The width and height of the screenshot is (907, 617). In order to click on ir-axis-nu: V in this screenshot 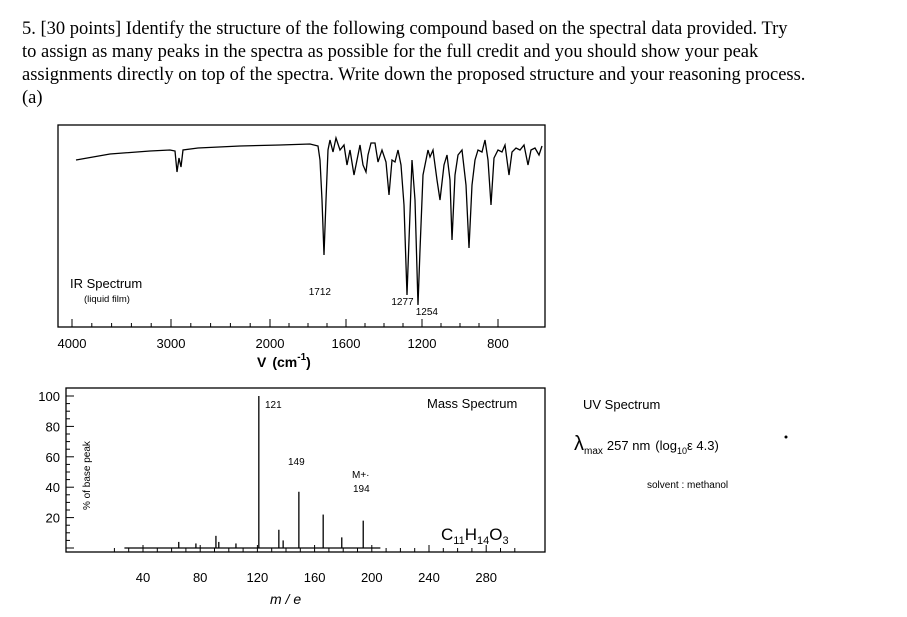, I will do `click(262, 362)`.